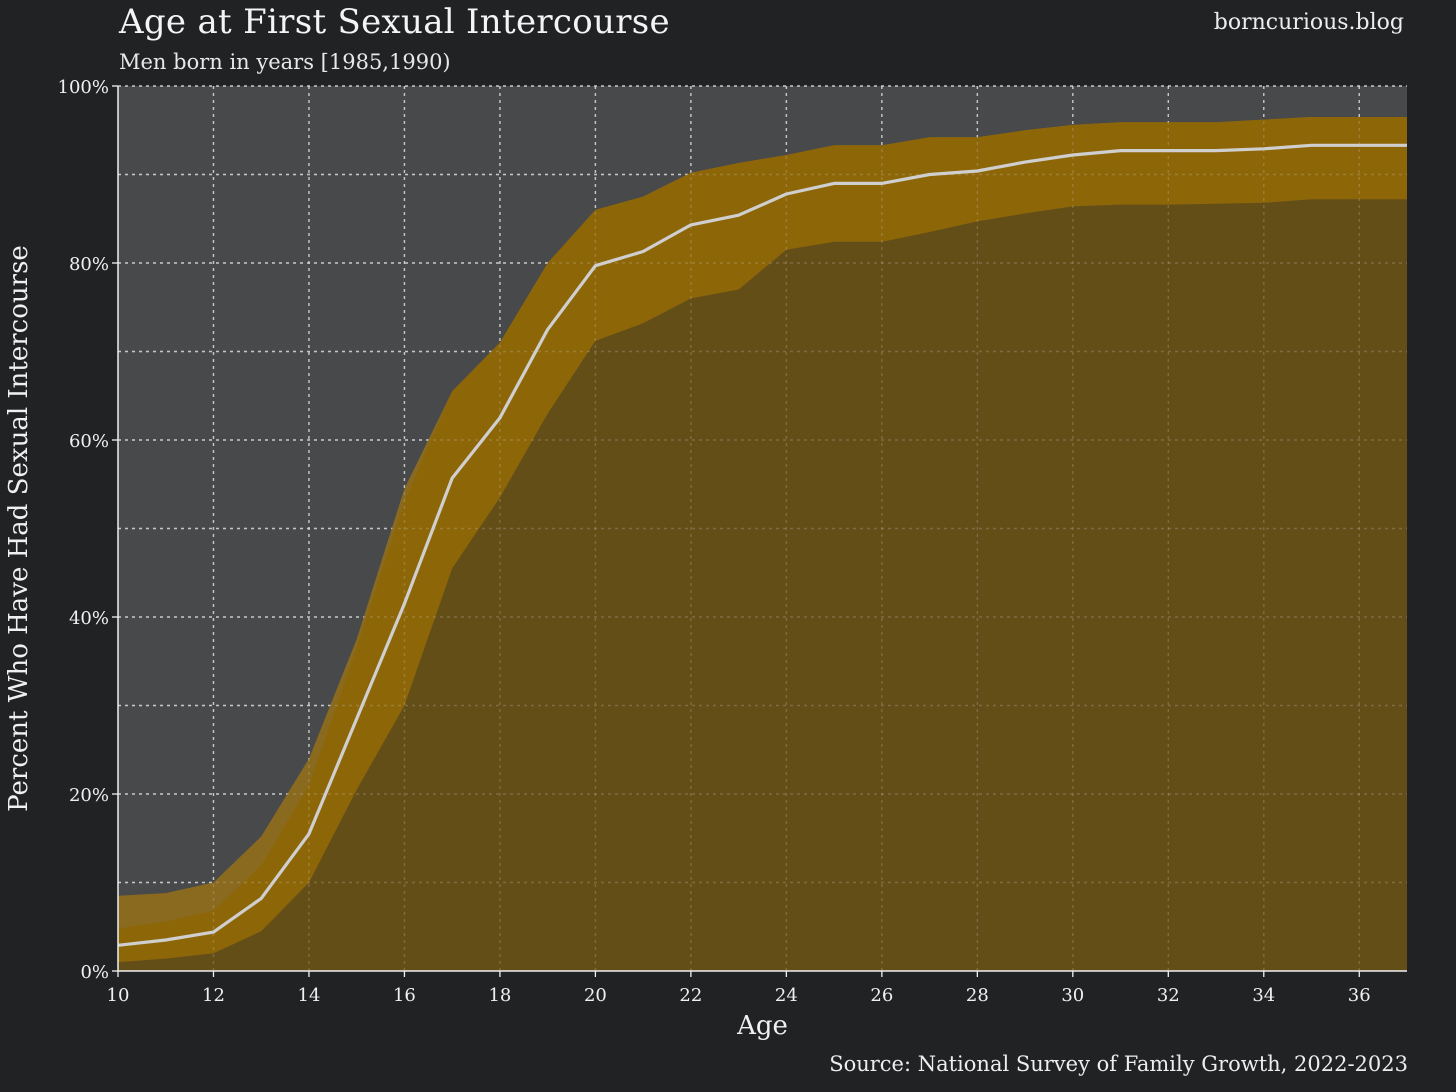 The height and width of the screenshot is (1092, 1456). Describe the element at coordinates (285, 62) in the screenshot. I see `chart-subtitle: Men born in years [1985,1990)` at that location.